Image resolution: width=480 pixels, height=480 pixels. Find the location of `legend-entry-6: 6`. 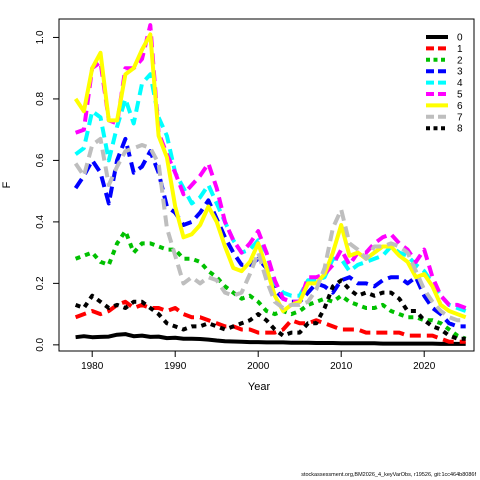

legend-entry-6: 6 is located at coordinates (444, 106).